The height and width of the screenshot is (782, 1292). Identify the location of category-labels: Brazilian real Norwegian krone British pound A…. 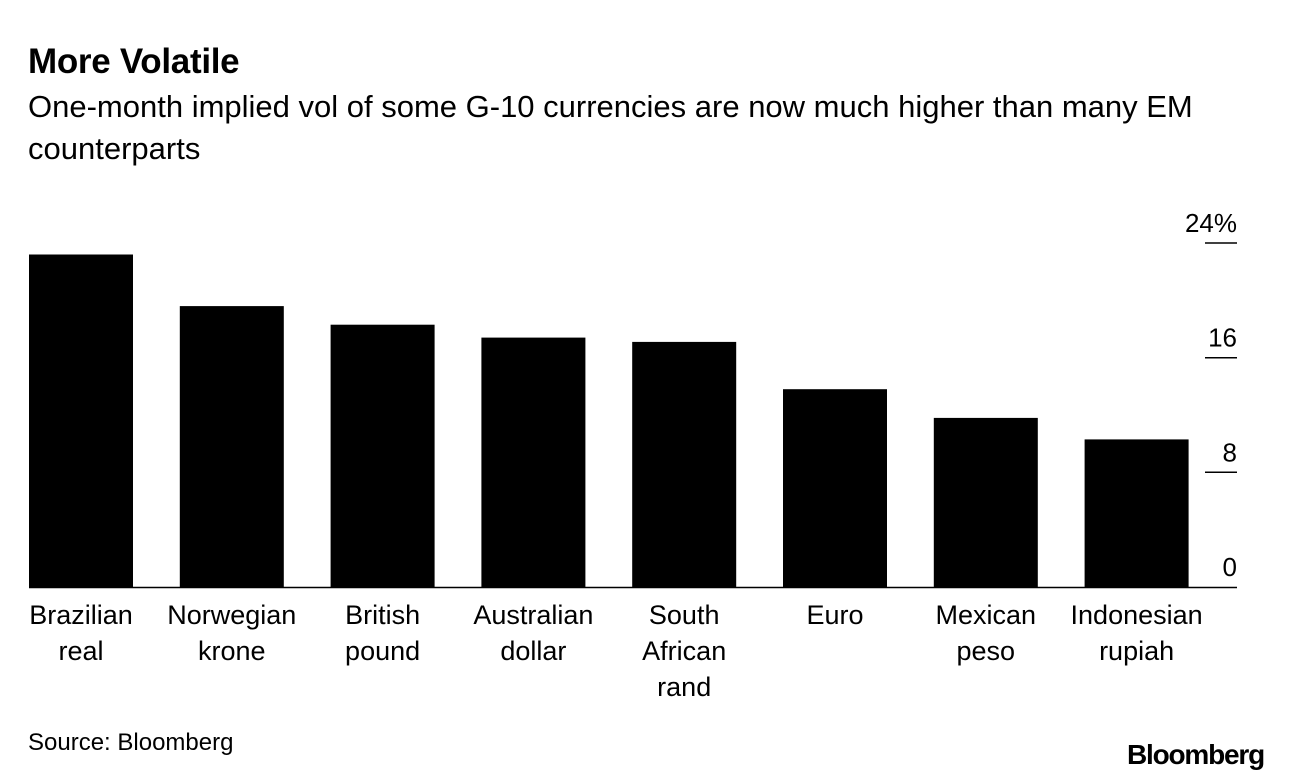
(615, 651).